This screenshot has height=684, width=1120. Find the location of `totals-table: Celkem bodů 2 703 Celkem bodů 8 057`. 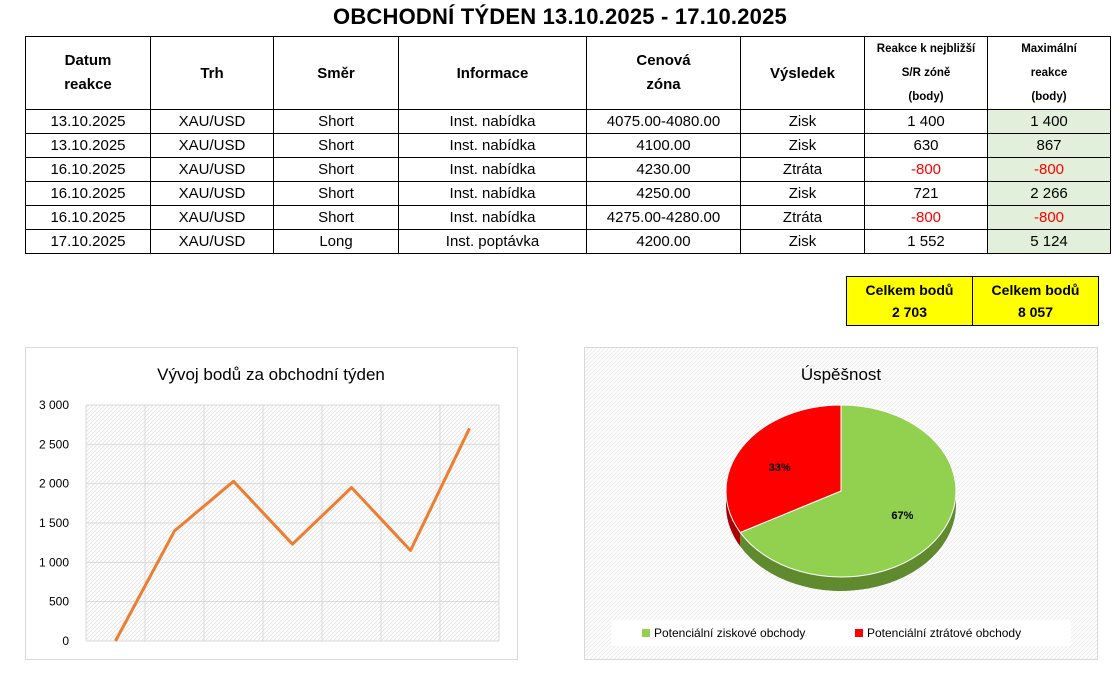

totals-table: Celkem bodů 2 703 Celkem bodů 8 057 is located at coordinates (972, 301).